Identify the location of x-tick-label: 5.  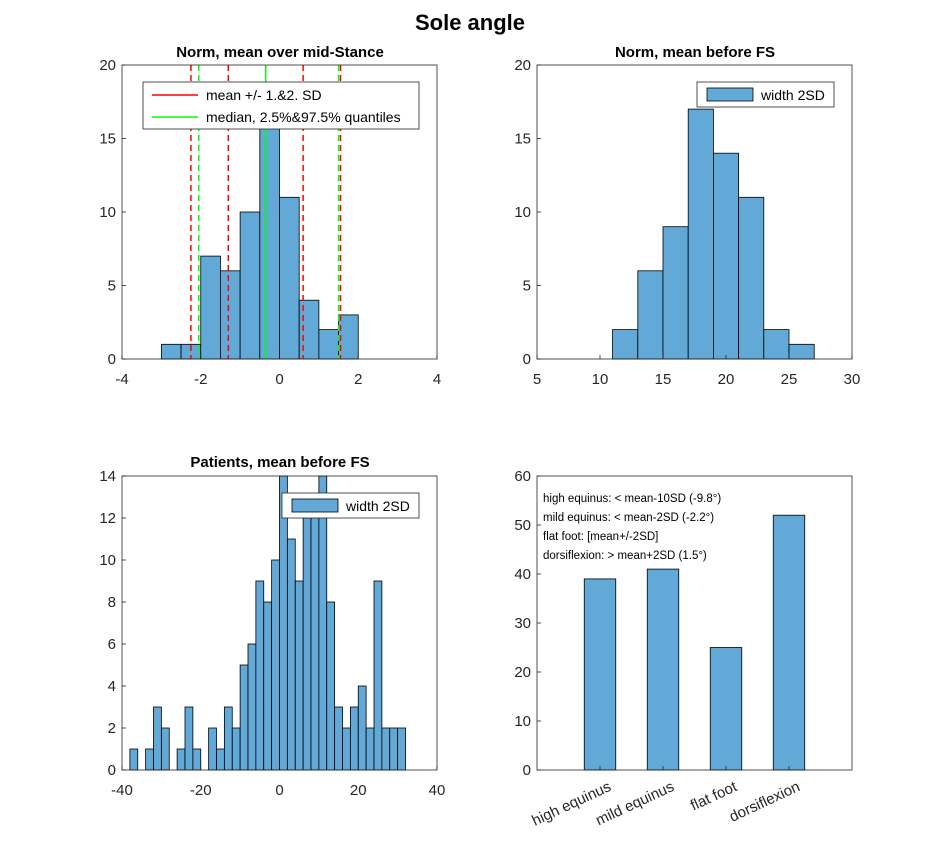
(537, 379).